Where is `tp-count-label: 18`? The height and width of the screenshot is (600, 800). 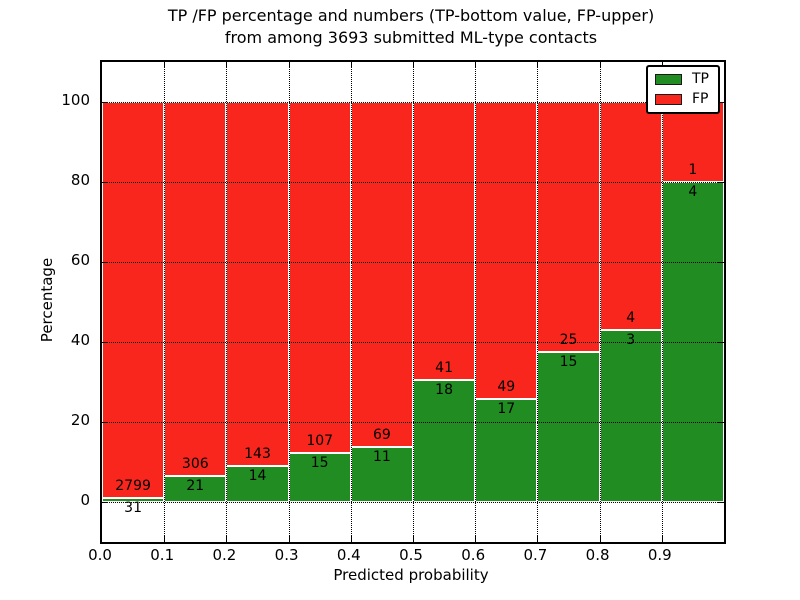 tp-count-label: 18 is located at coordinates (444, 390).